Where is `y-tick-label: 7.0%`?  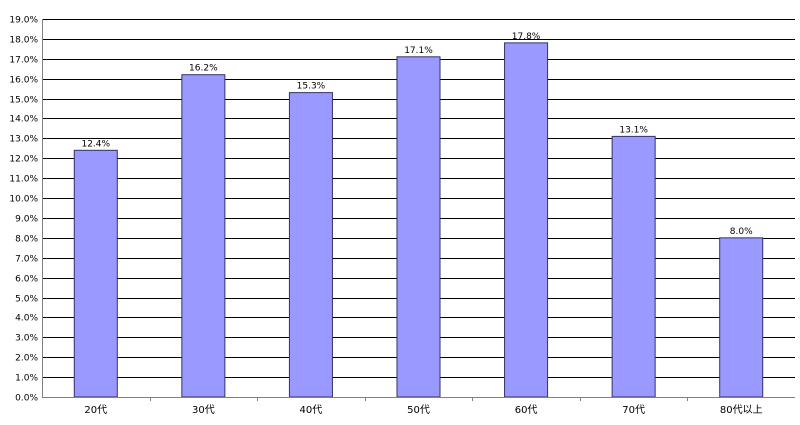 y-tick-label: 7.0% is located at coordinates (26, 260).